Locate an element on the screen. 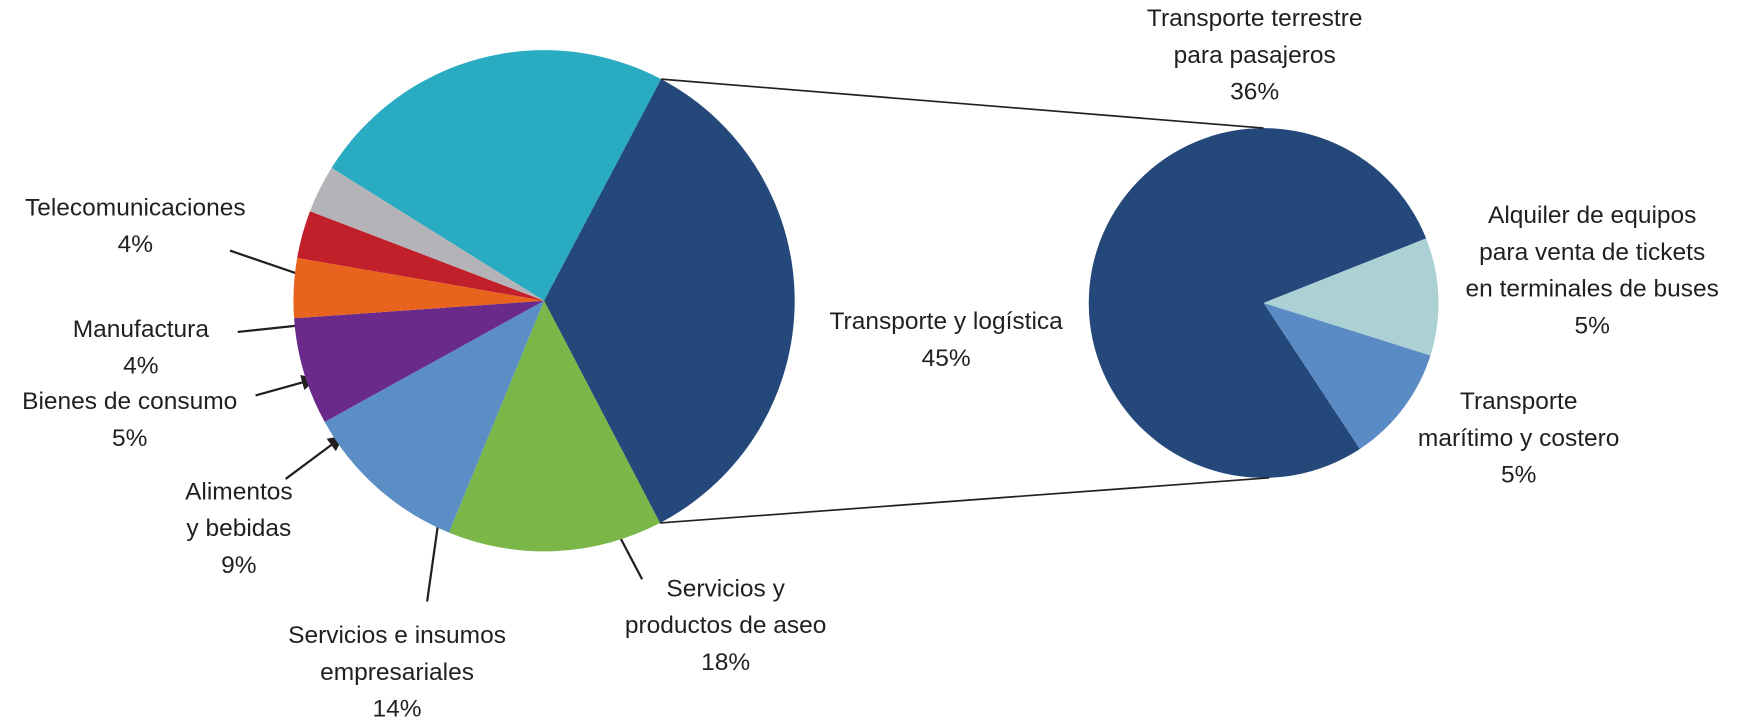 The width and height of the screenshot is (1752, 724). slice-label: Transporte y logística is located at coordinates (947, 321).